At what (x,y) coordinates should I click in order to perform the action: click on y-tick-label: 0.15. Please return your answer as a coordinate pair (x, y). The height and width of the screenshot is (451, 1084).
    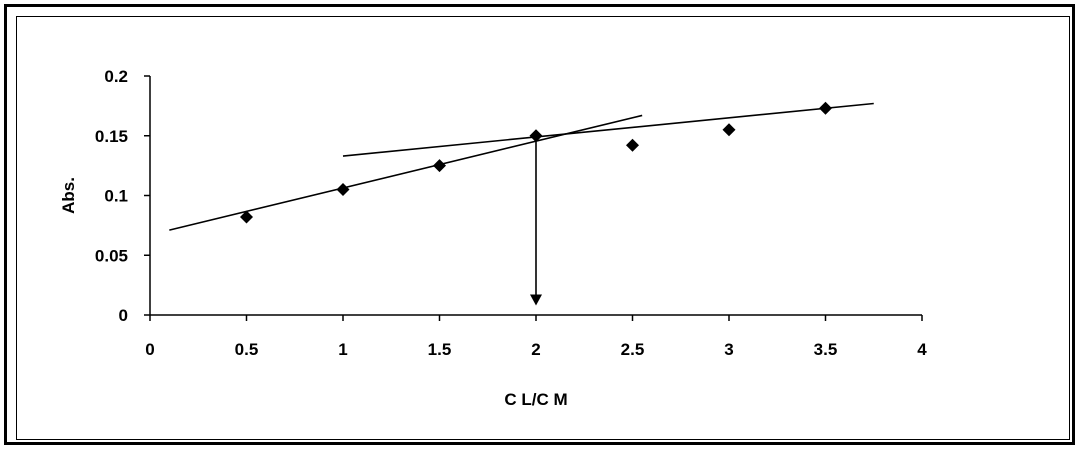
    Looking at the image, I should click on (111, 136).